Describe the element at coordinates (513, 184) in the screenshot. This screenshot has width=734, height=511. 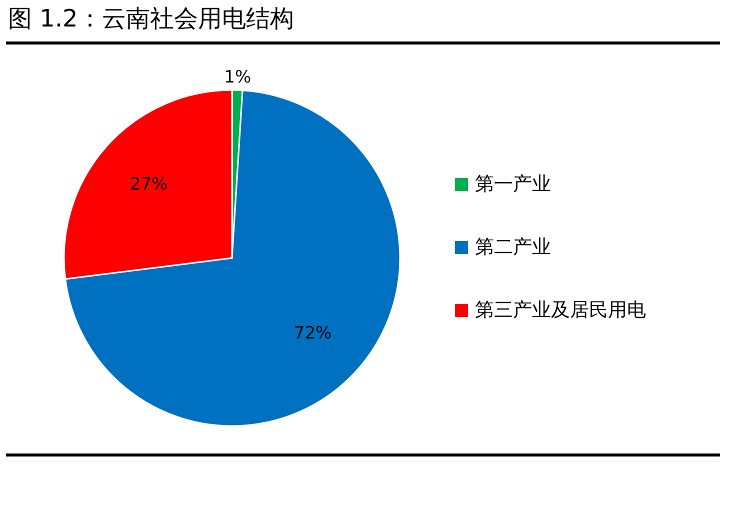
I see `legend-label: 第一产业` at that location.